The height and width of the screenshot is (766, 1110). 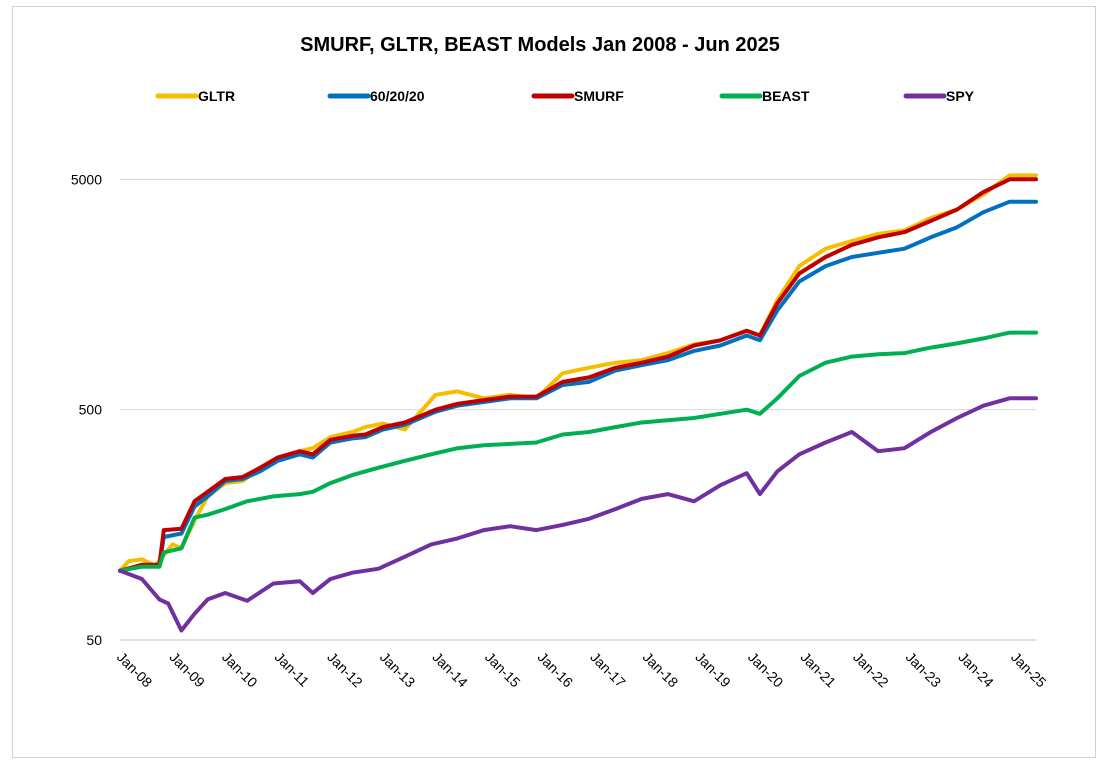 What do you see at coordinates (398, 670) in the screenshot?
I see `x-tick-label: Jan-13` at bounding box center [398, 670].